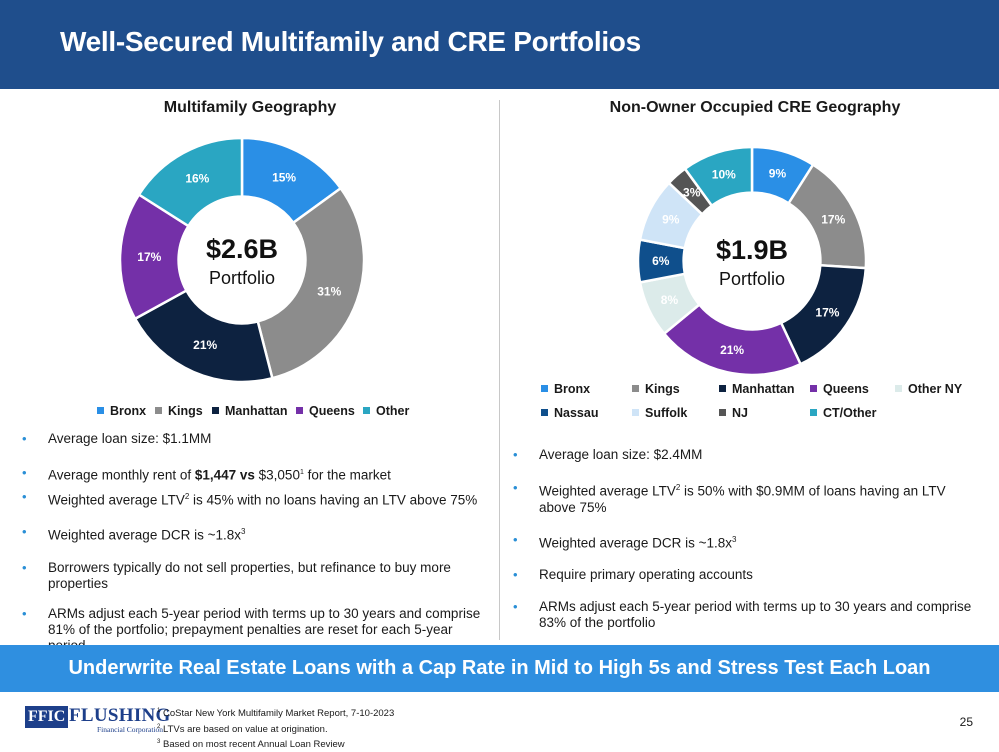 This screenshot has height=752, width=999. What do you see at coordinates (659, 413) in the screenshot?
I see `legend-item-suffolk: Suffolk` at bounding box center [659, 413].